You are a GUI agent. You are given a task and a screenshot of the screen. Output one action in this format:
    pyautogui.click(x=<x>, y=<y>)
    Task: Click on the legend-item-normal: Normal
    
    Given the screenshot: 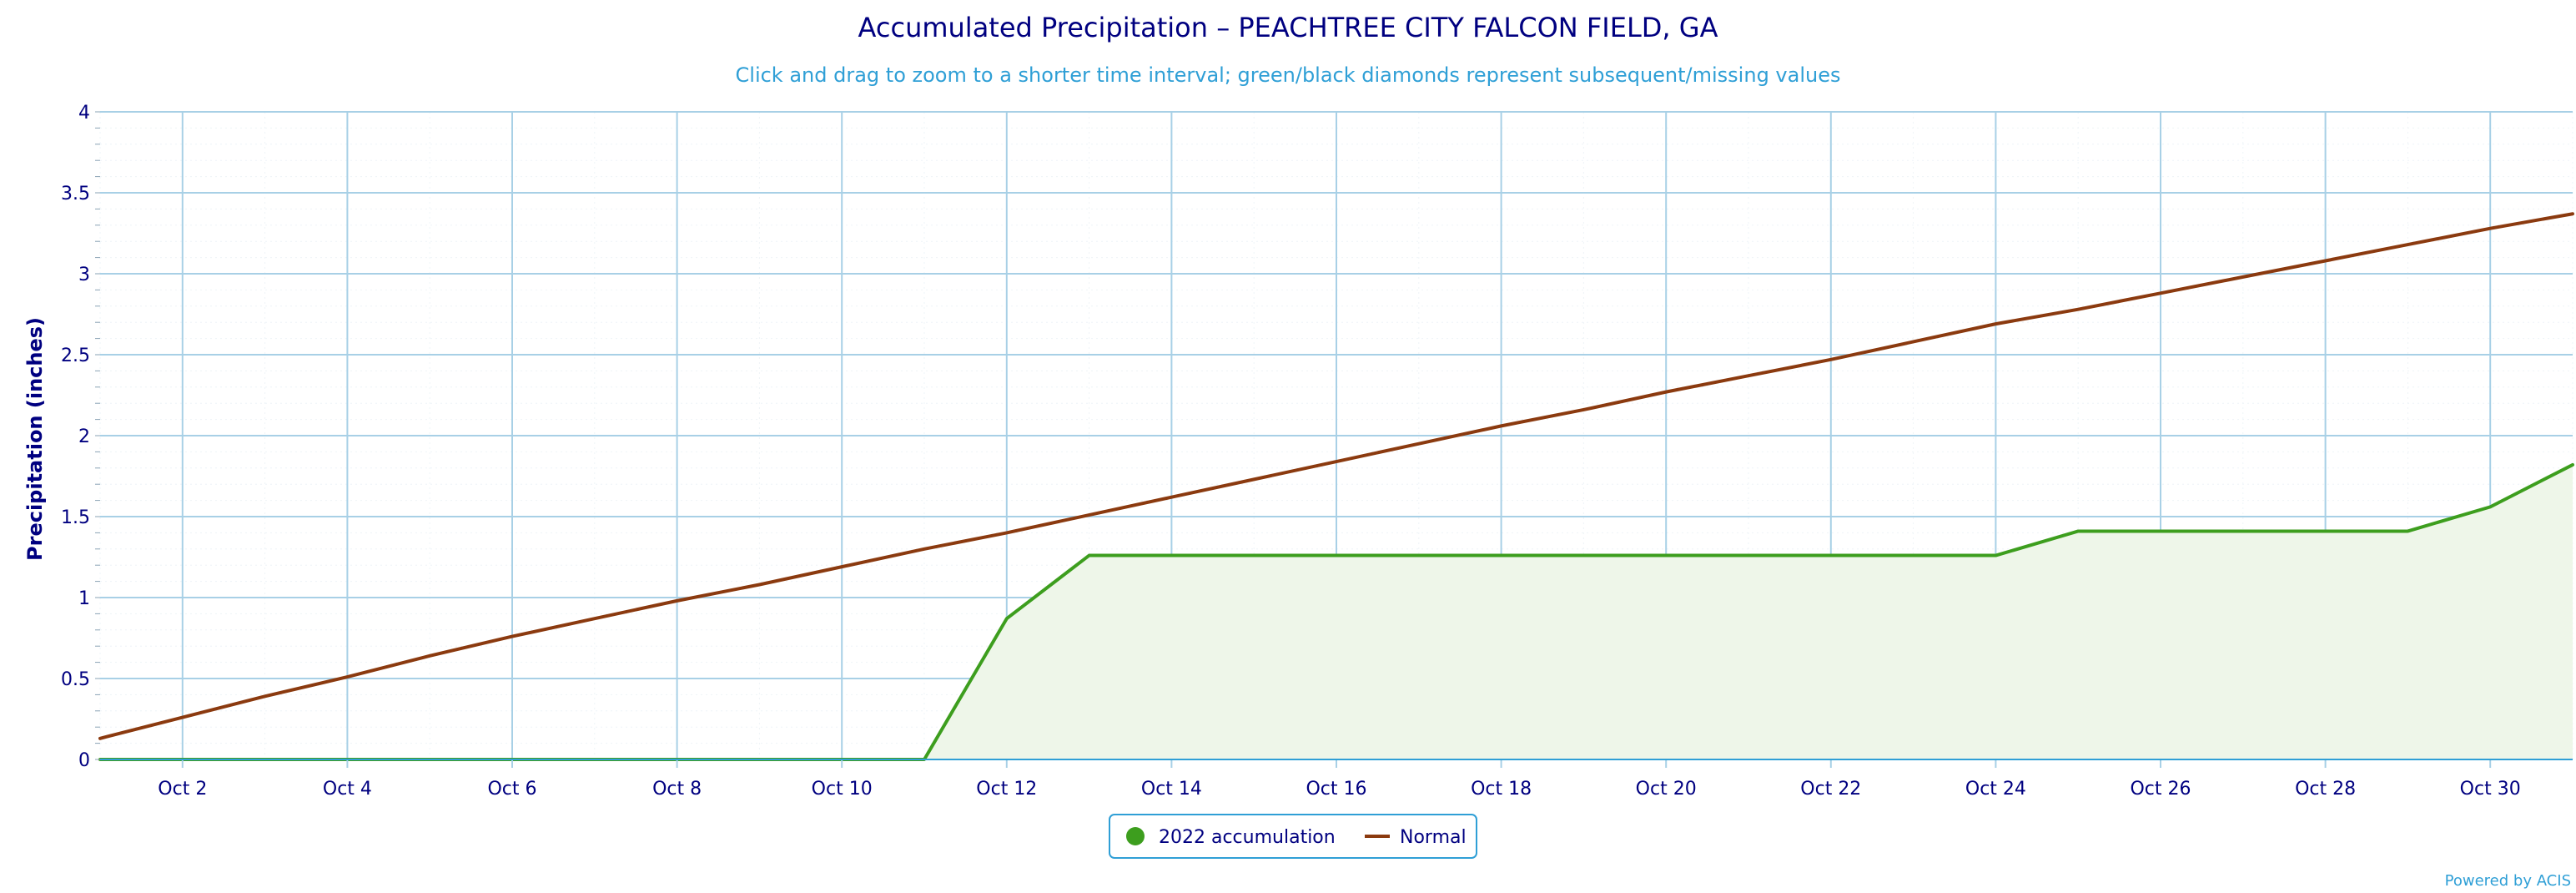 What is the action you would take?
    pyautogui.click(x=1416, y=838)
    